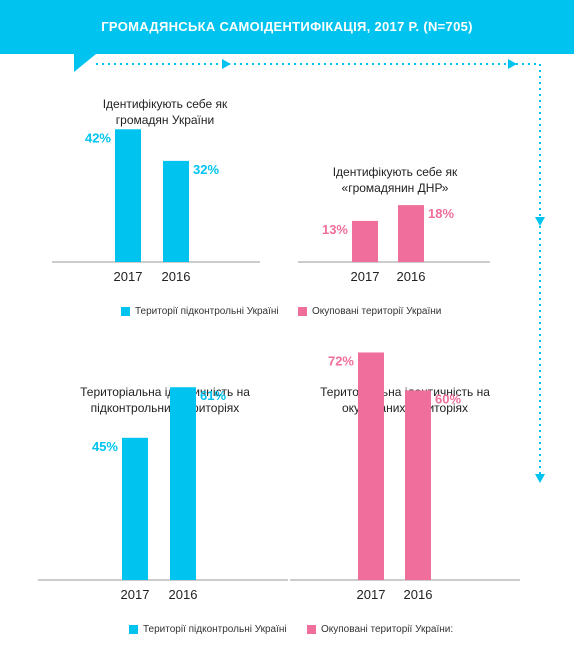 The image size is (574, 646). I want to click on legend-item-occupied: Окуповані території України:, so click(380, 629).